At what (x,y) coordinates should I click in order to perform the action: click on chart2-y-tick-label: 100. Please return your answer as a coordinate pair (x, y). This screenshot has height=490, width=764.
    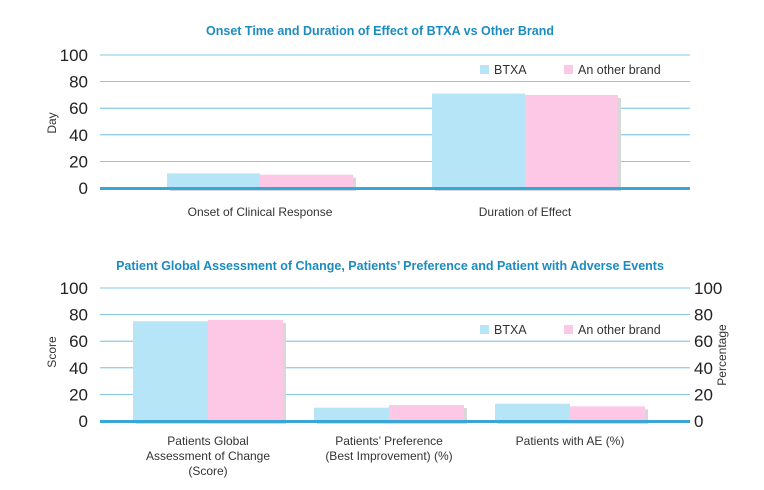
    Looking at the image, I should click on (74, 288).